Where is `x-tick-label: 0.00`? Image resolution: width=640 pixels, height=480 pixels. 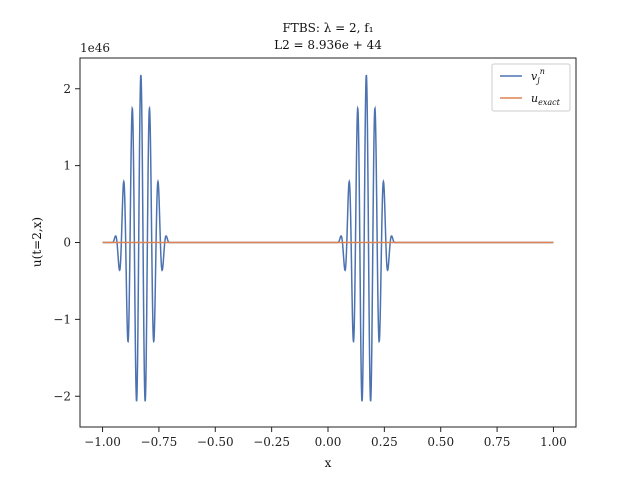
x-tick-label: 0.00 is located at coordinates (328, 442).